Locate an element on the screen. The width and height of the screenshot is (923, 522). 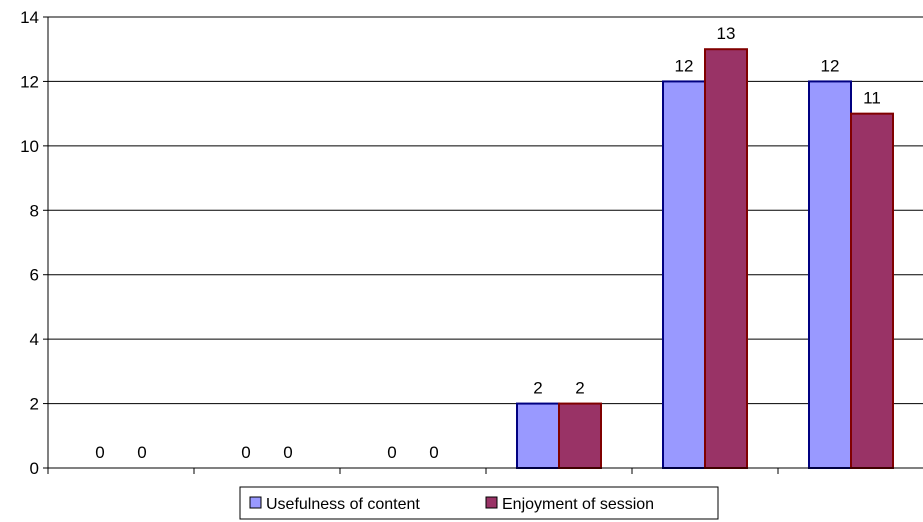
legend-label: Usefulness of content is located at coordinates (343, 504).